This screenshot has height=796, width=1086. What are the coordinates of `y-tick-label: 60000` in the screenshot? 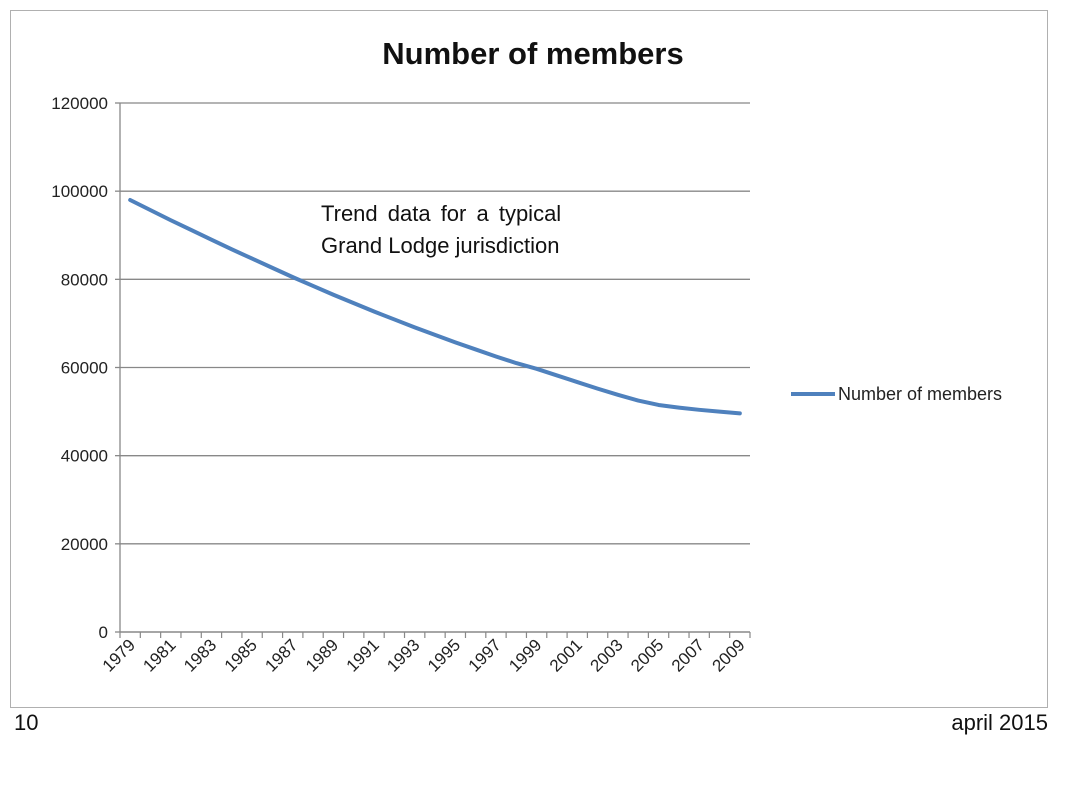 It's located at (84, 368).